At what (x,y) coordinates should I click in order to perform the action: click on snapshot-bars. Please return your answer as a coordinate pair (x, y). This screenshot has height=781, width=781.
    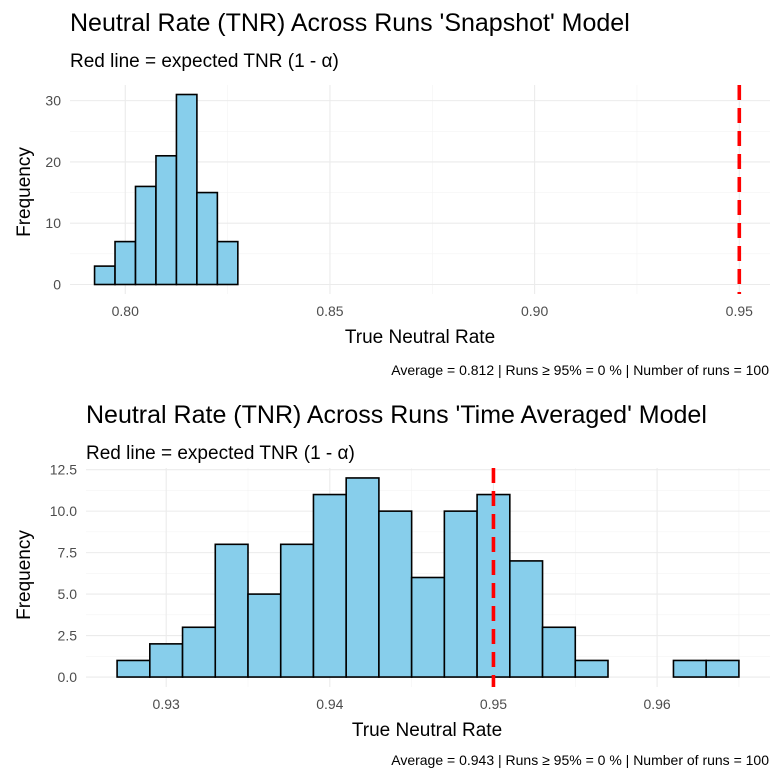
    Looking at the image, I should click on (166, 189).